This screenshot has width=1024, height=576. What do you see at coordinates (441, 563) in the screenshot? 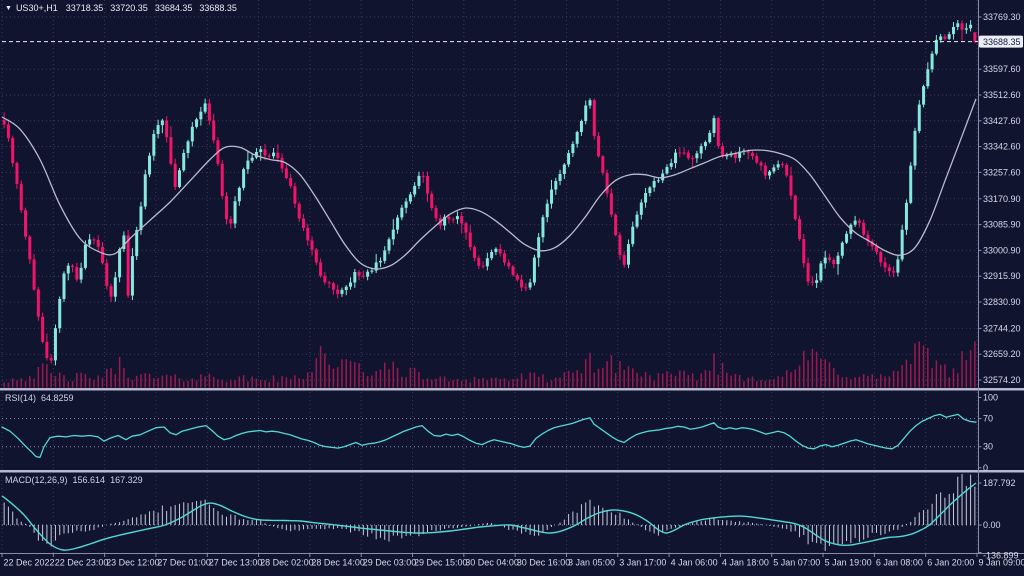
I see `time-tick-label: 29 Dec 15:00` at bounding box center [441, 563].